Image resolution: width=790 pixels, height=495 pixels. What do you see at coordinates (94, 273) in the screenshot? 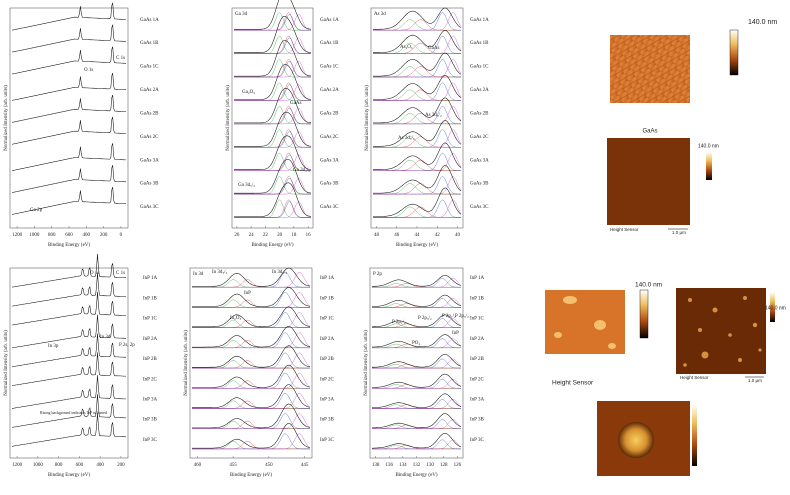
I see `annotation: O 1s` at bounding box center [94, 273].